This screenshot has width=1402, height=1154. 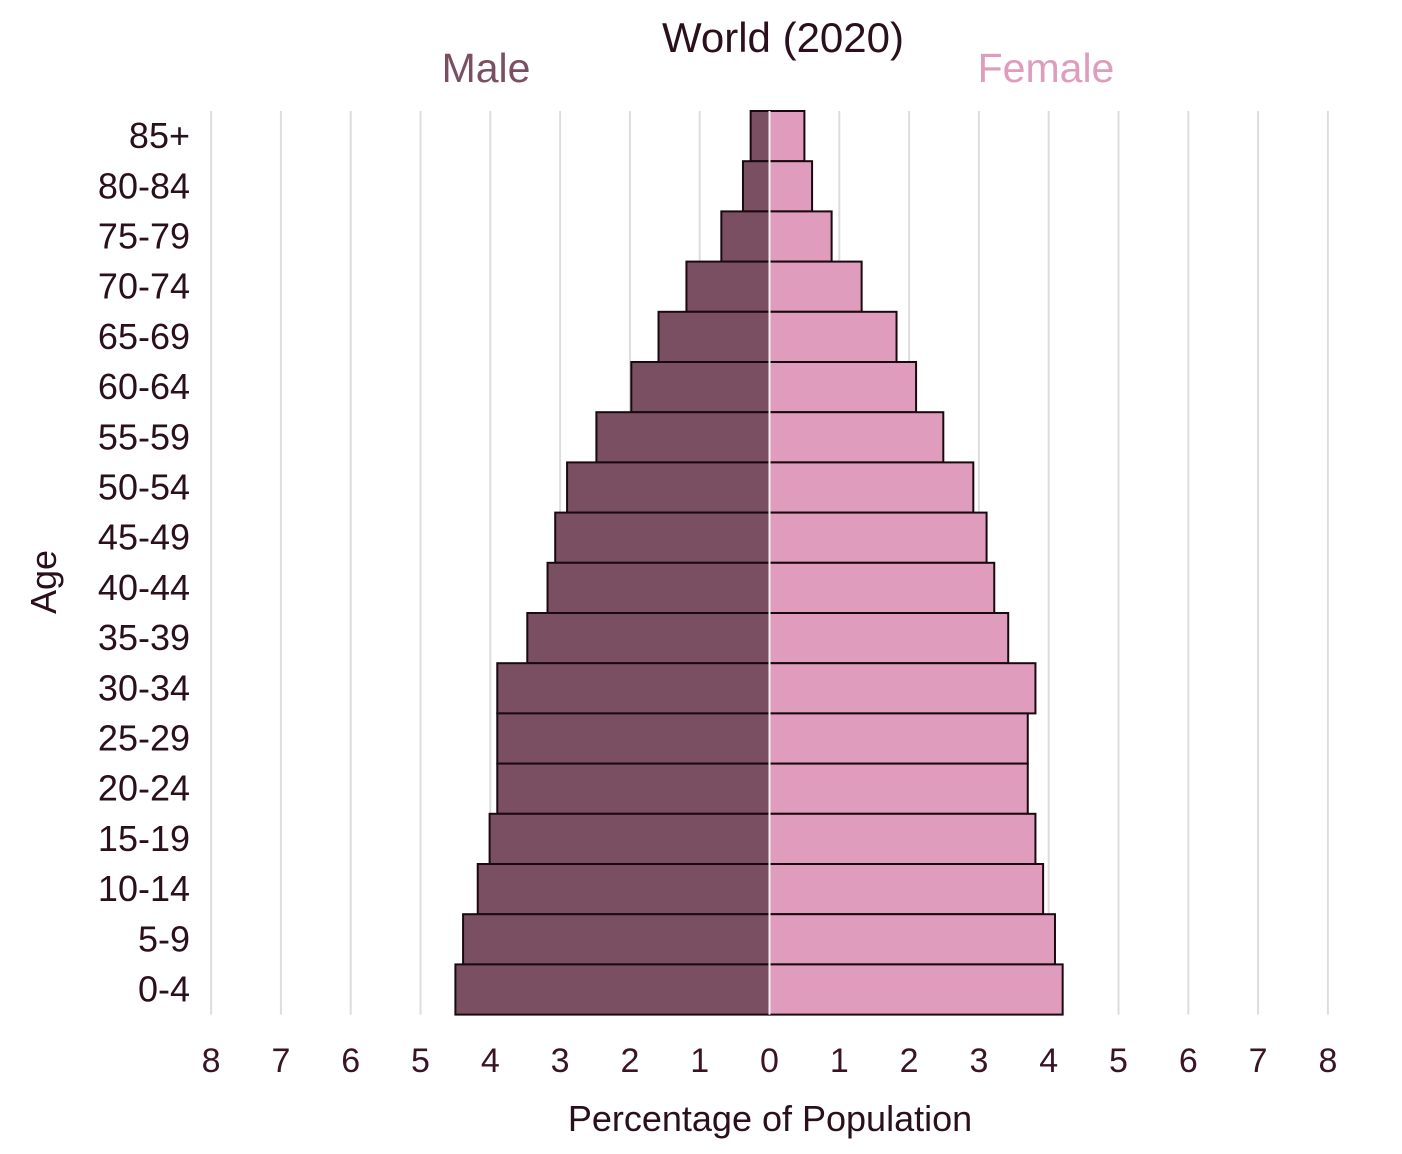 I want to click on bar-male-85+, so click(x=760, y=136).